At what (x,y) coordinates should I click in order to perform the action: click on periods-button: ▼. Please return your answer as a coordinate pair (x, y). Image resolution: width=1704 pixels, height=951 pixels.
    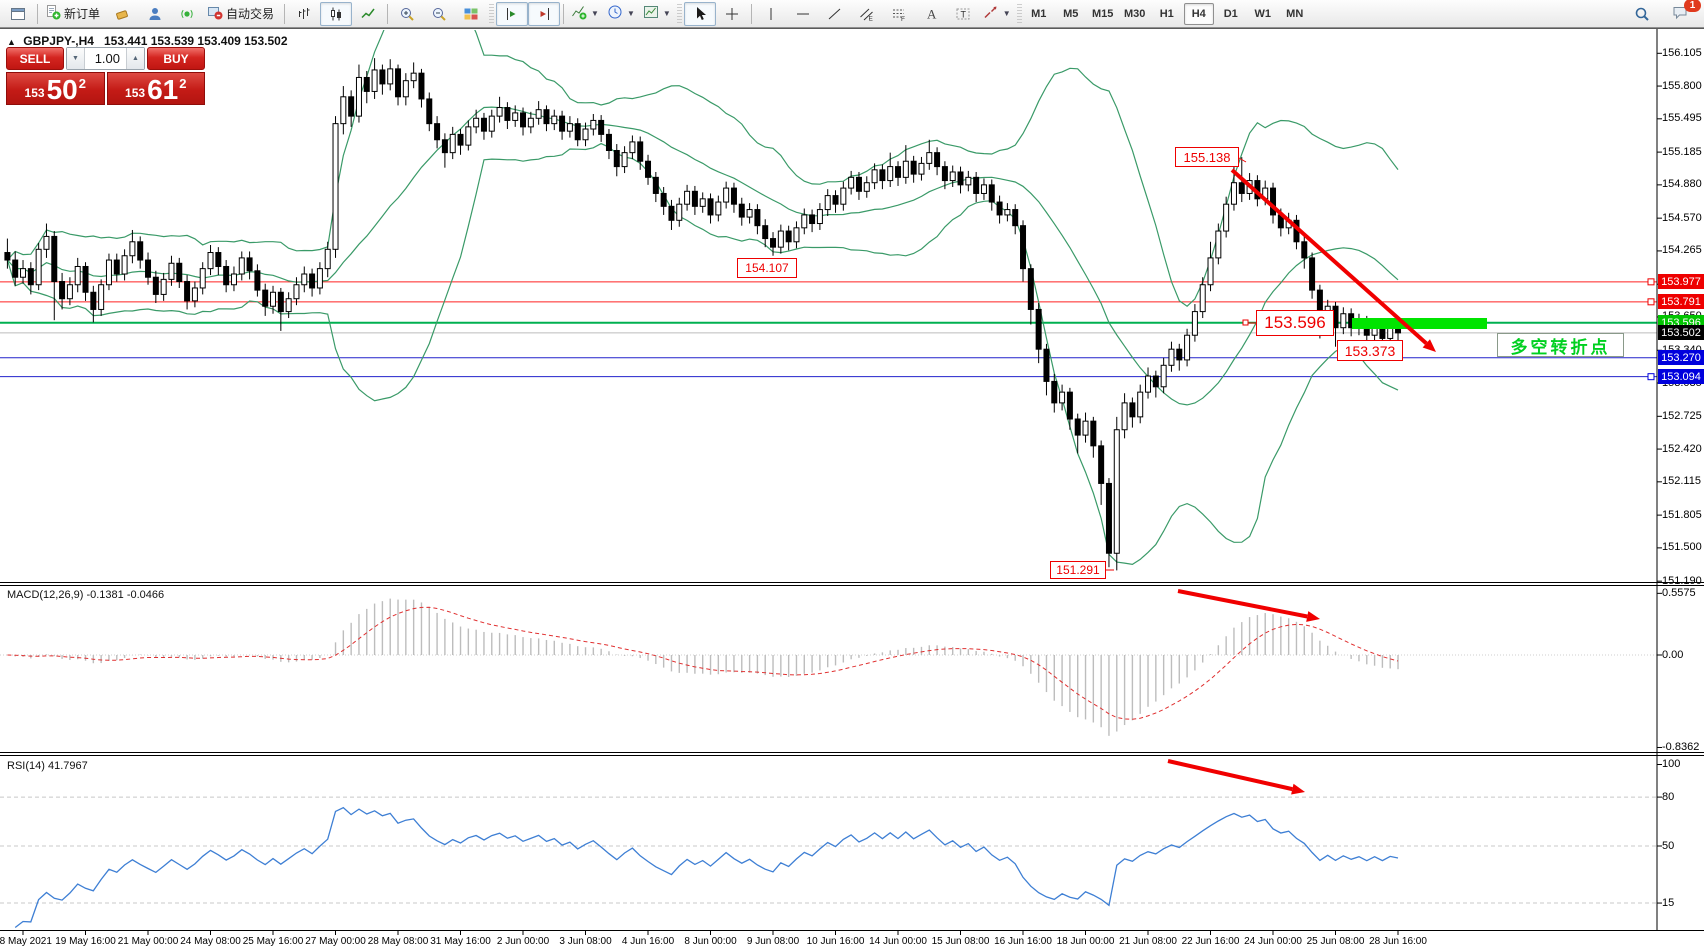
    Looking at the image, I should click on (621, 14).